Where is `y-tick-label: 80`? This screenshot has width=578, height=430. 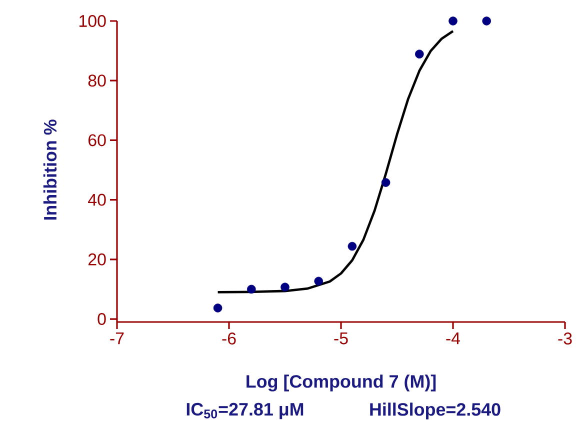 y-tick-label: 80 is located at coordinates (97, 80).